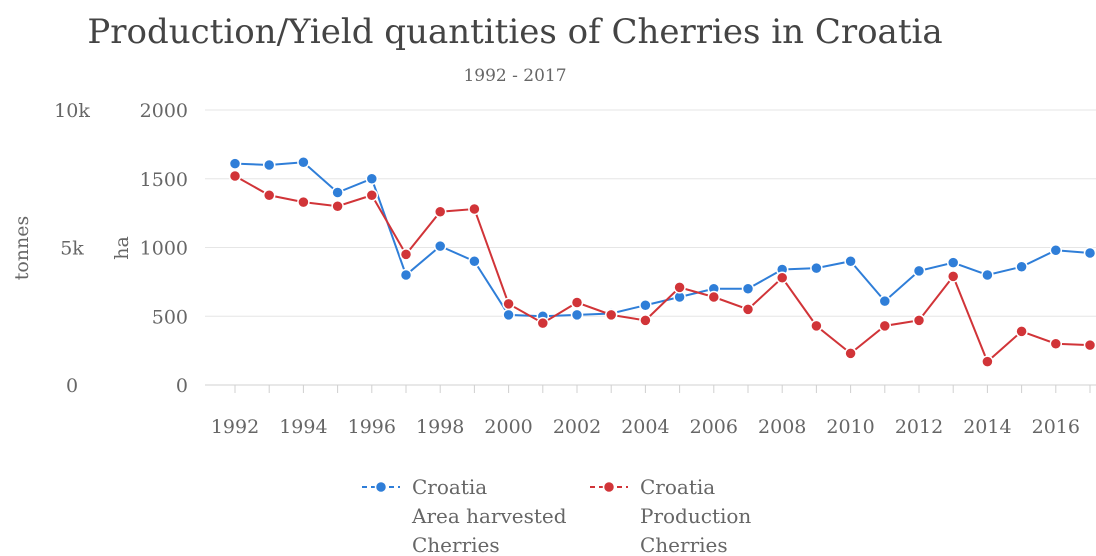 This screenshot has width=1096, height=556. I want to click on x-tick-label: 1998, so click(440, 427).